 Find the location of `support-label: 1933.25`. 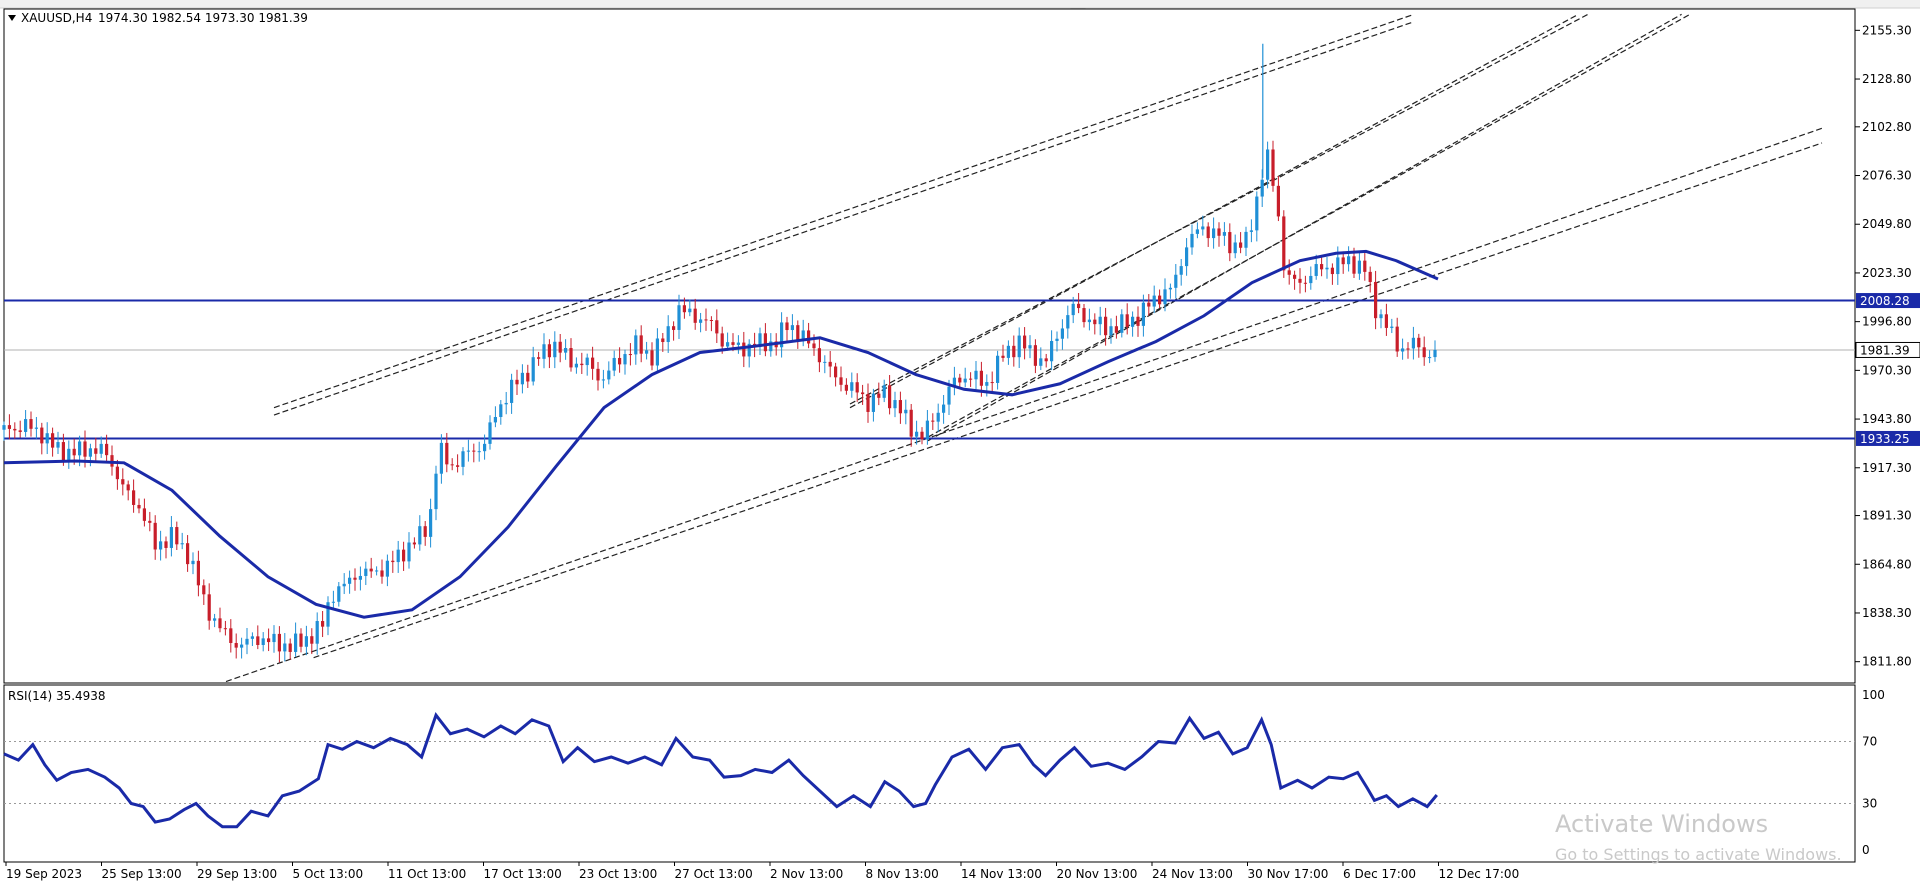

support-label: 1933.25 is located at coordinates (1885, 439).